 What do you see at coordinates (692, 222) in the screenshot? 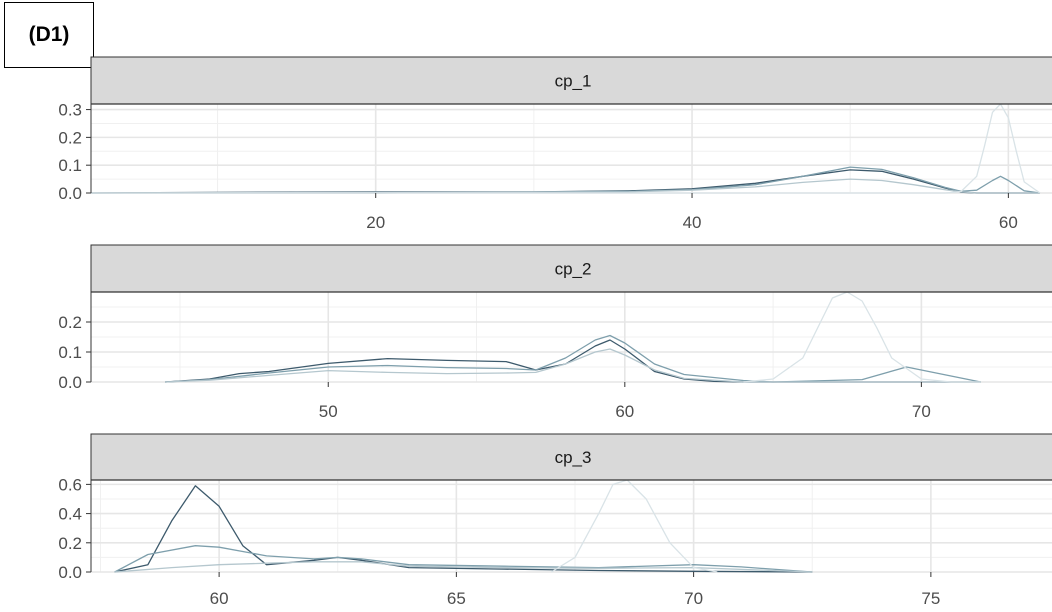
I see `x-tick-label: 40` at bounding box center [692, 222].